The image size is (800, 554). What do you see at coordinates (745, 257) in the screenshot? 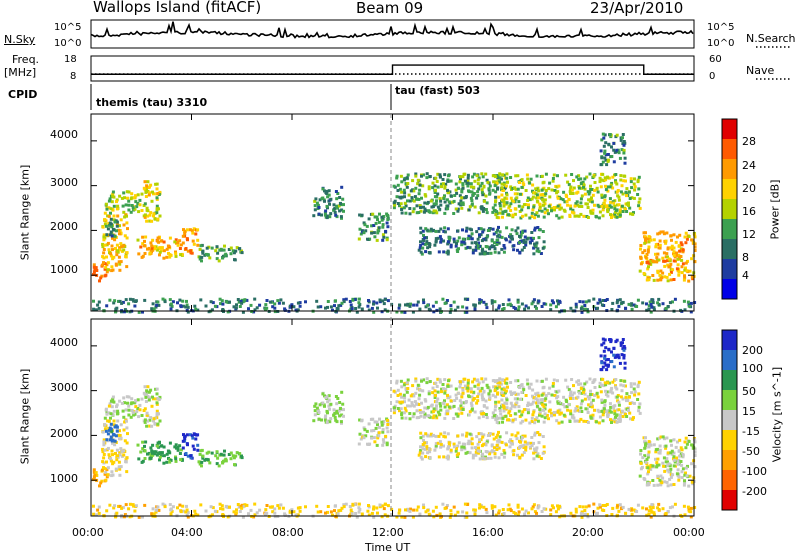
I see `power-cbar-tick: 8` at bounding box center [745, 257].